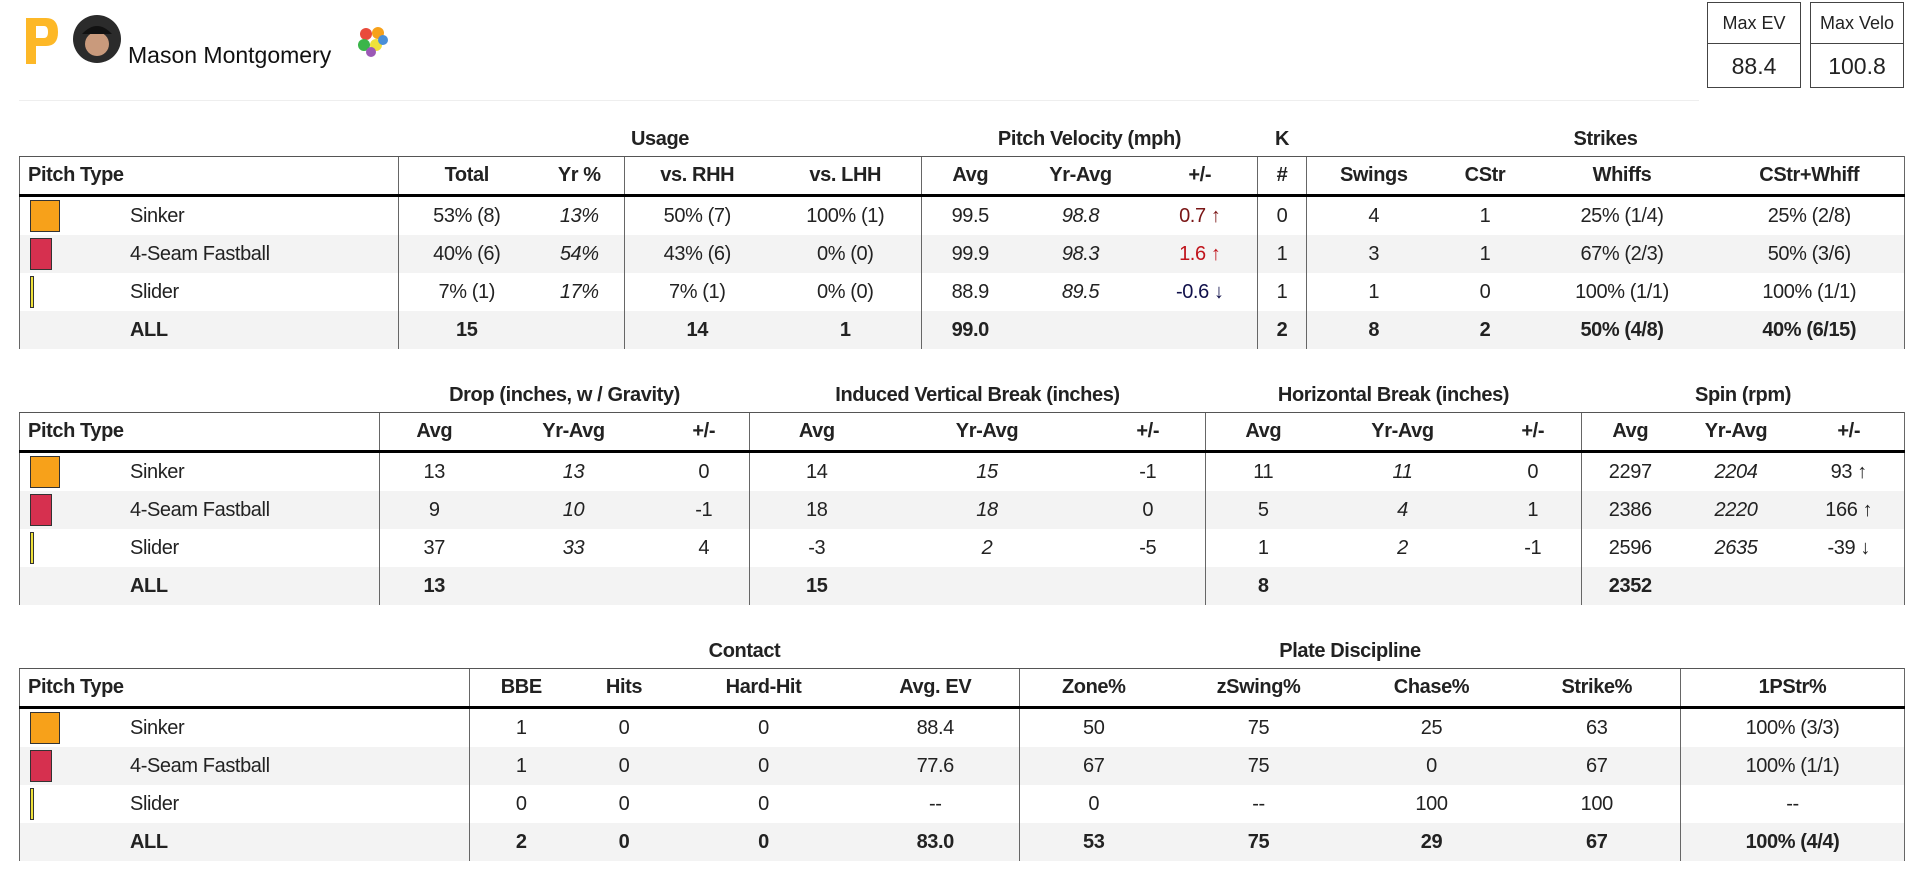 This screenshot has height=870, width=1906. Describe the element at coordinates (859, 100) in the screenshot. I see `divider` at that location.